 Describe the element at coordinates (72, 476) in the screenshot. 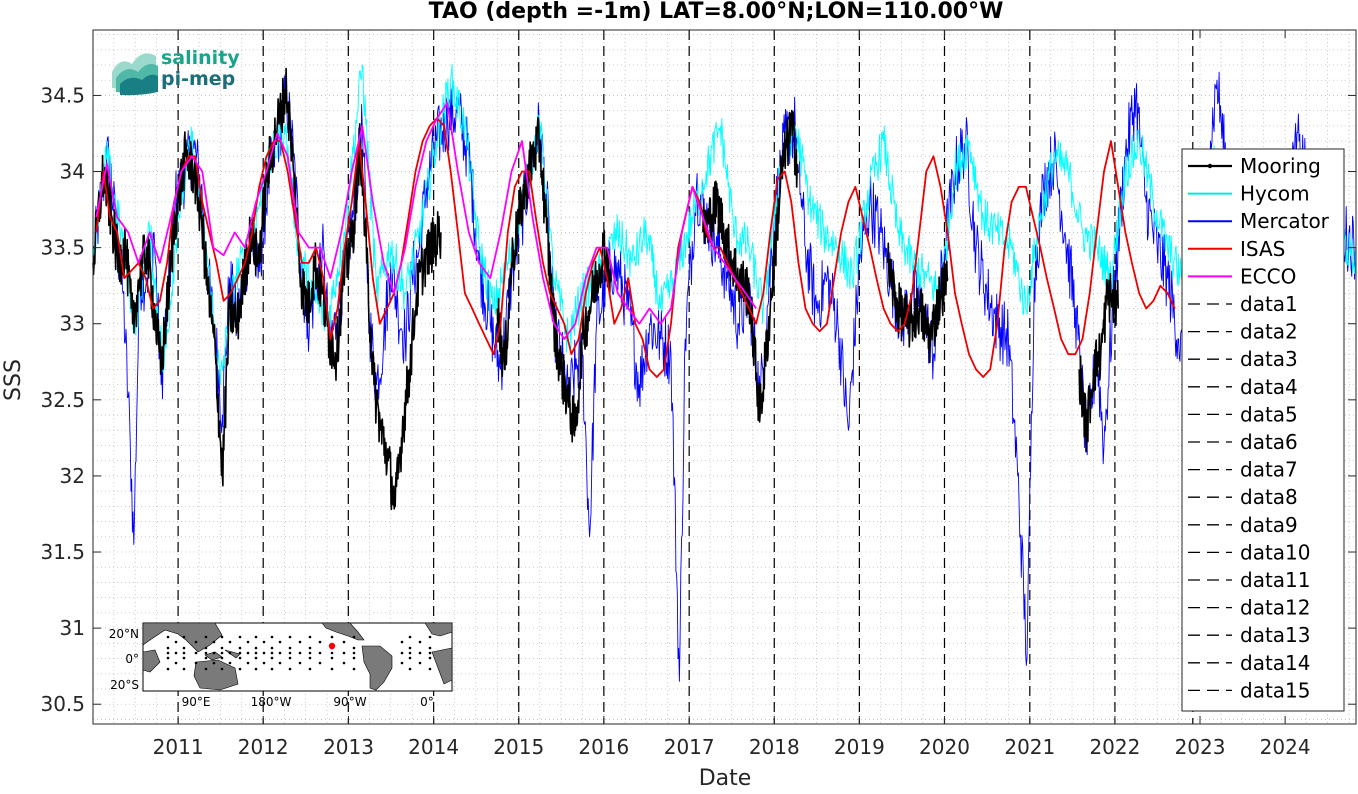

I see `y-tick-label: 32` at that location.